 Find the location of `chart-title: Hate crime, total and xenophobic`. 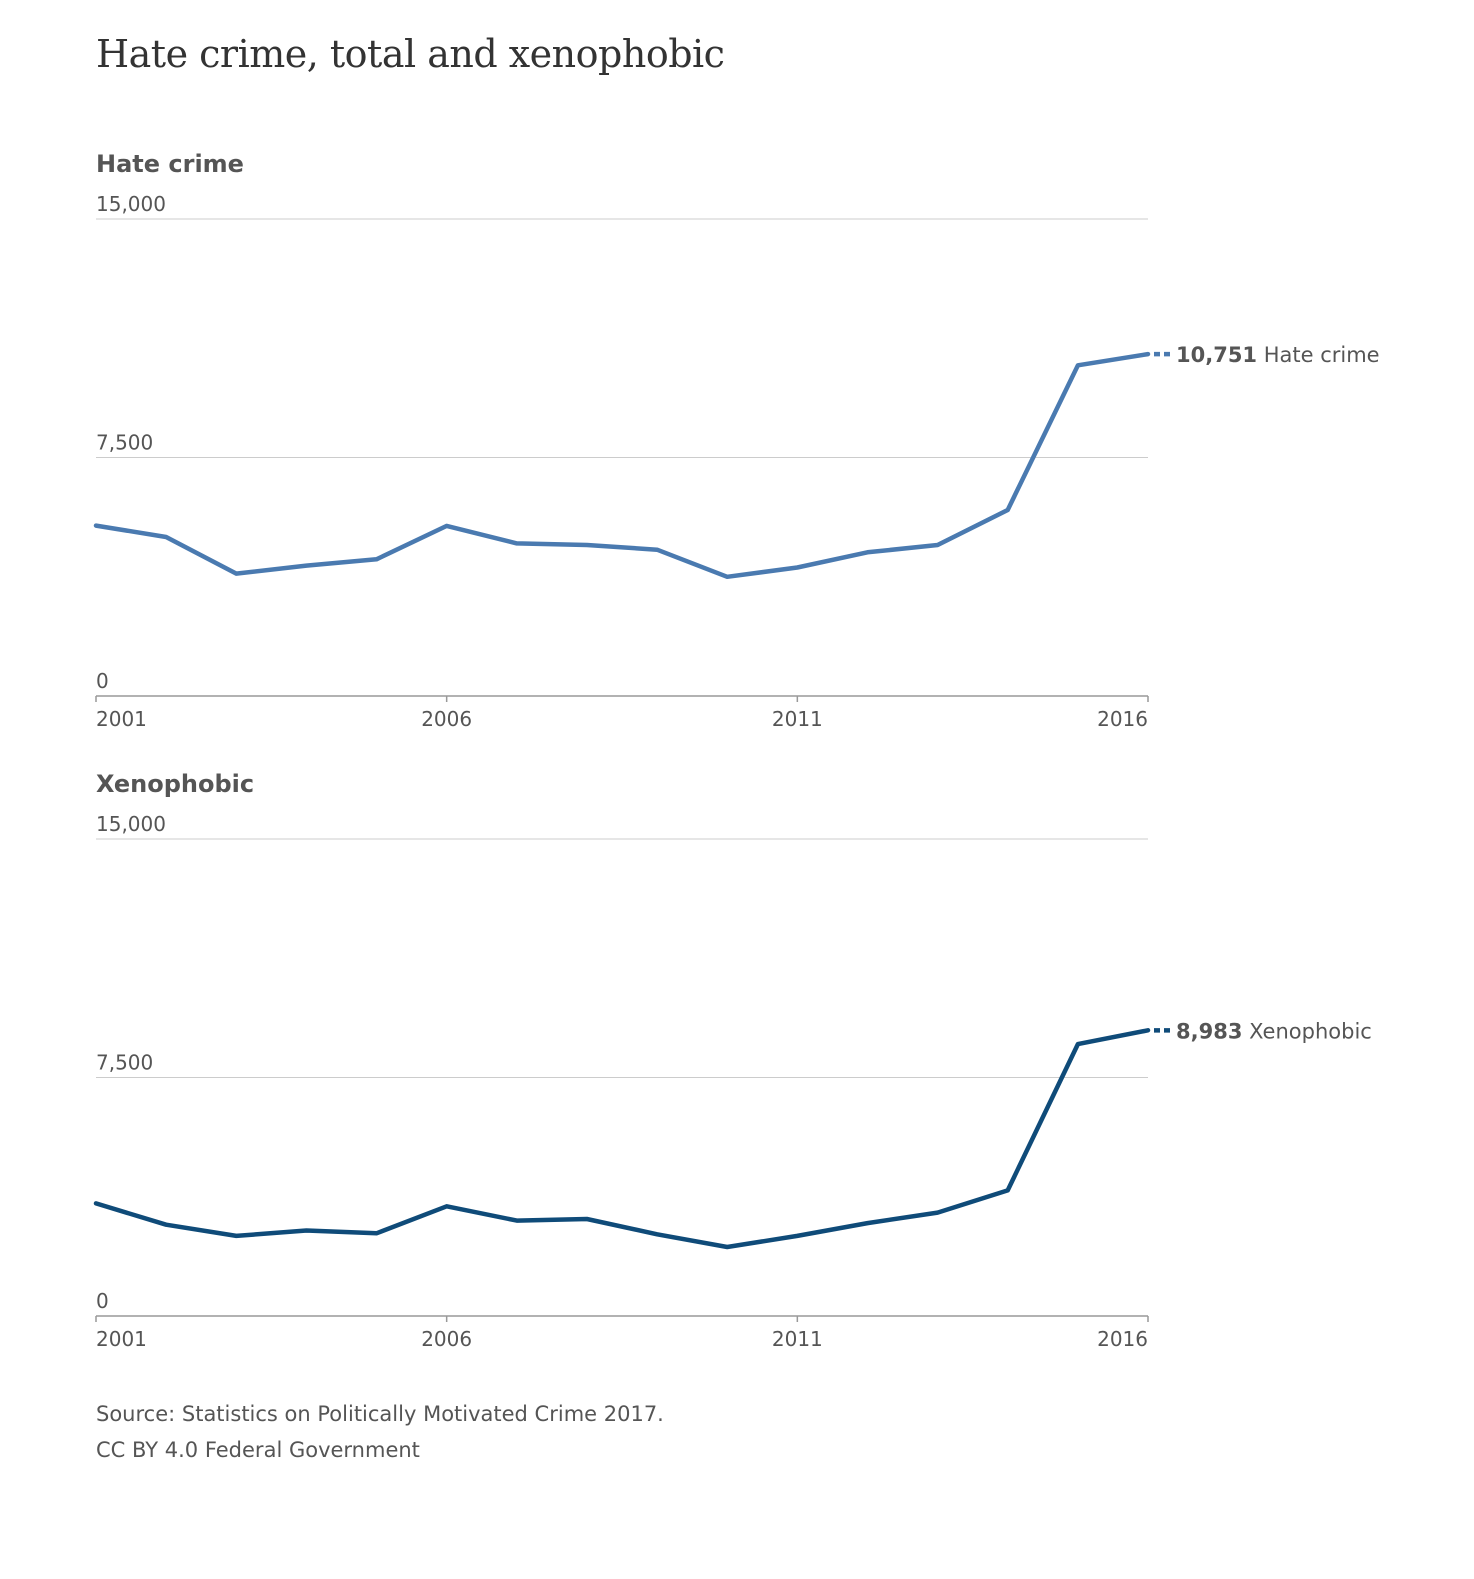

chart-title: Hate crime, total and xenophobic is located at coordinates (410, 54).